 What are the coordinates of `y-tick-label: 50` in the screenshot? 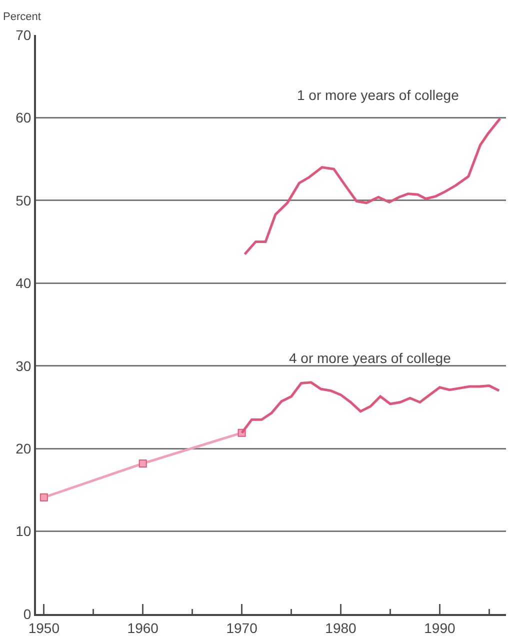 It's located at (24, 200).